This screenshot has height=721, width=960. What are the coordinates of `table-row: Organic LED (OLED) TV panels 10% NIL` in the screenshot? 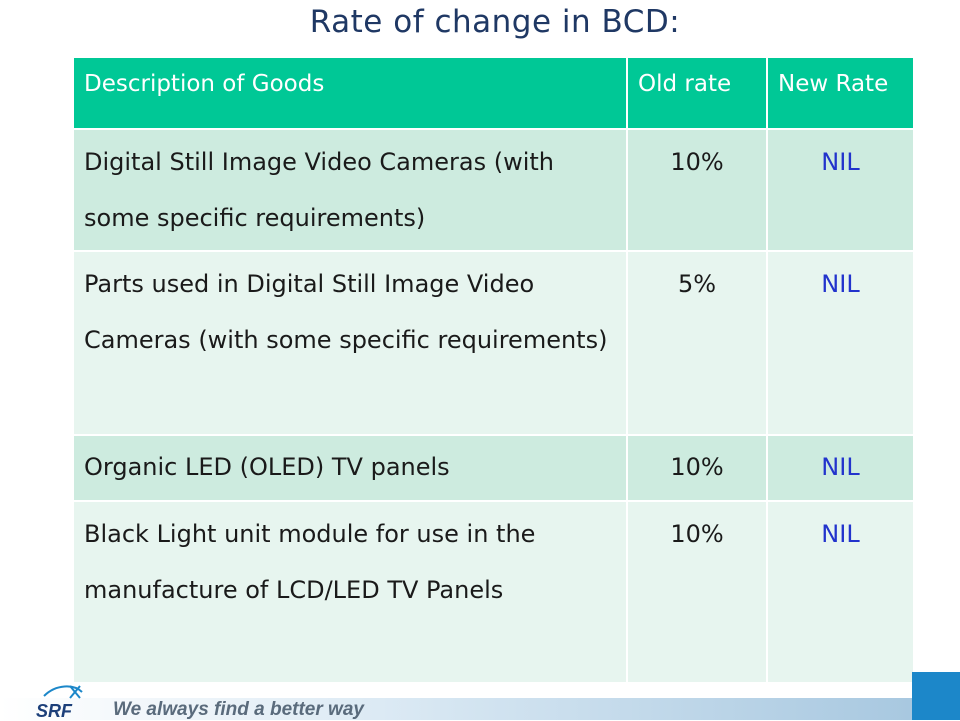 It's located at (493, 468).